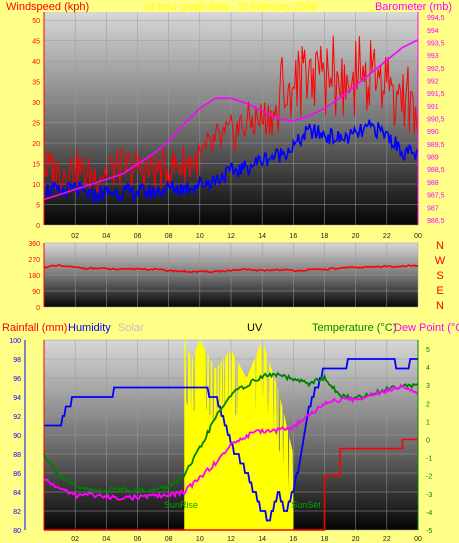  I want to click on wind-tick-label: 35, so click(36, 83).